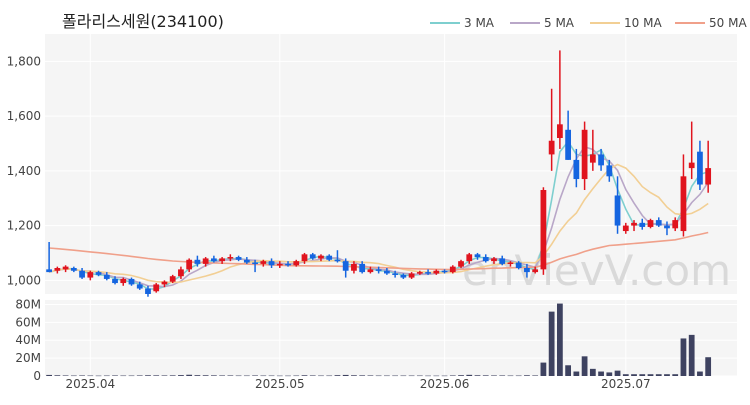  Describe the element at coordinates (24, 226) in the screenshot. I see `y-tick-label: 1,200` at that location.